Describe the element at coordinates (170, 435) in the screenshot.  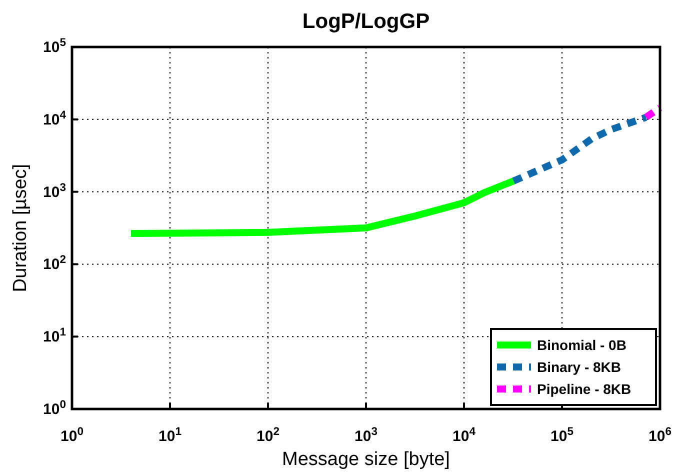
I see `x-tick-label: 10$^{1}$` at that location.